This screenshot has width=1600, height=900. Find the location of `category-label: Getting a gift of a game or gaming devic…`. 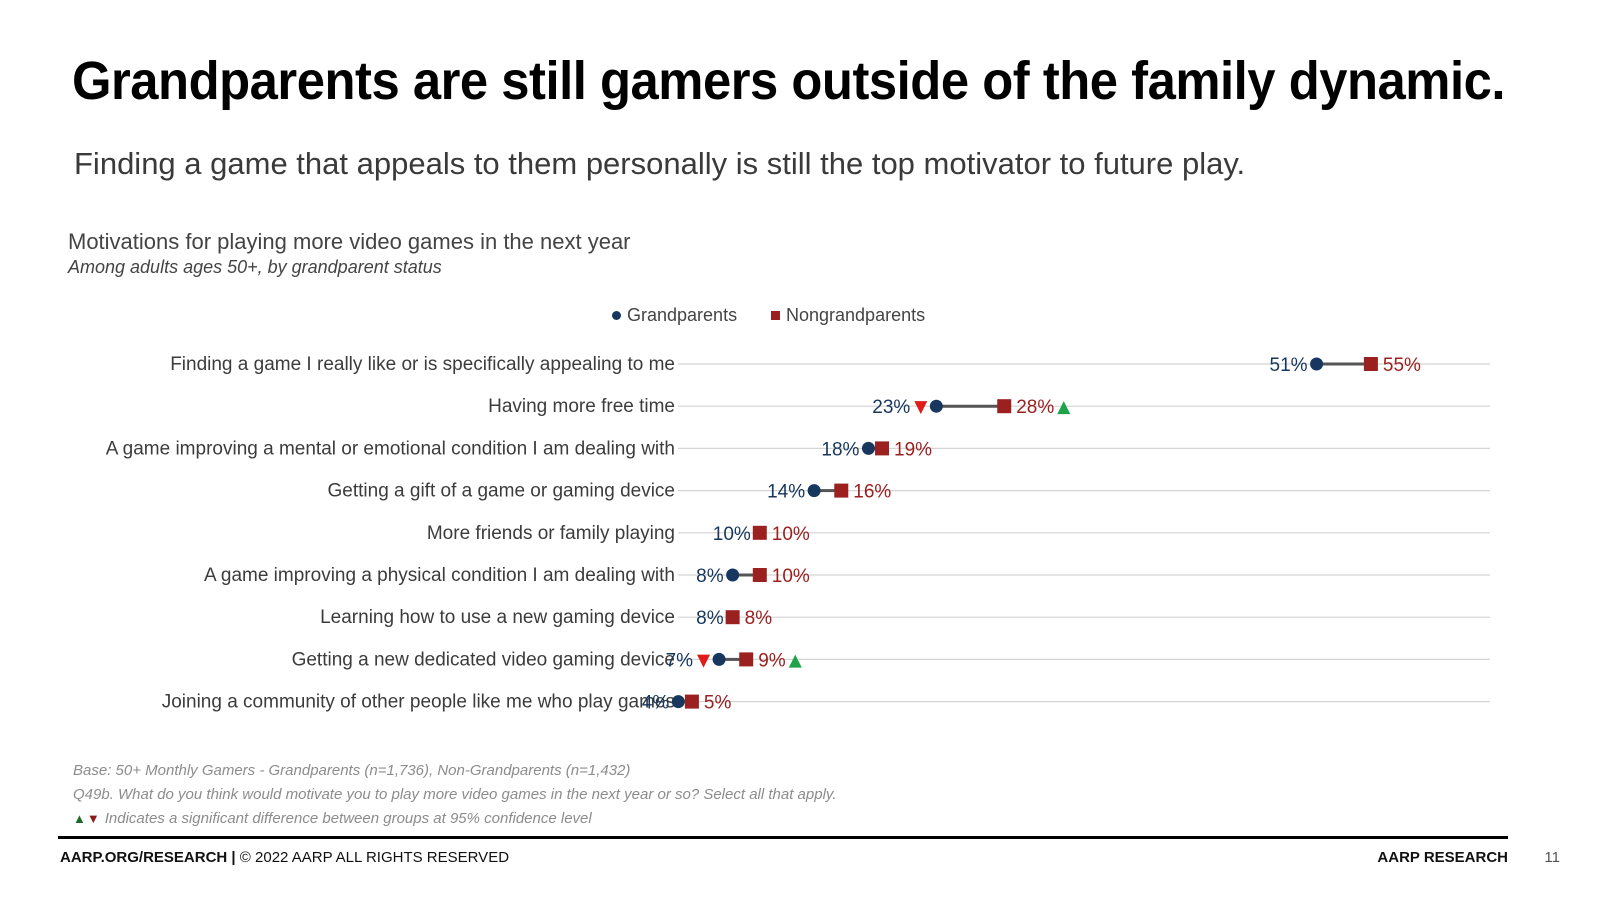

category-label: Getting a gift of a game or gaming devic… is located at coordinates (501, 491).